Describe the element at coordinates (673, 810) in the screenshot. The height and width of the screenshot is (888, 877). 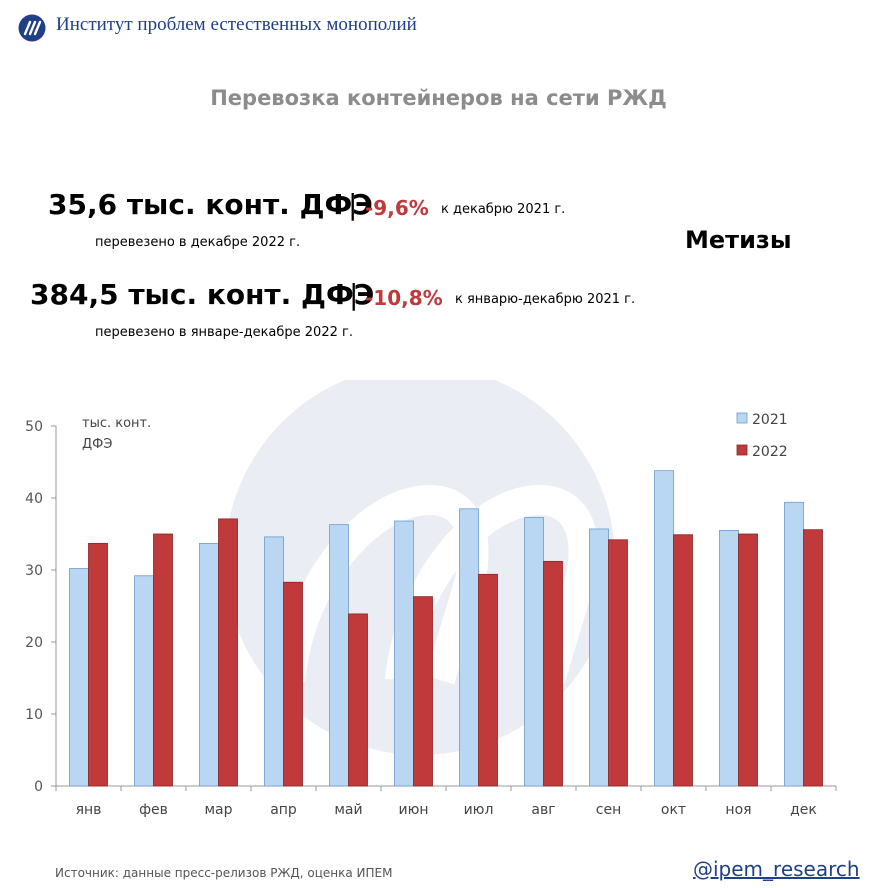
I see `x-tick-label: окт` at that location.